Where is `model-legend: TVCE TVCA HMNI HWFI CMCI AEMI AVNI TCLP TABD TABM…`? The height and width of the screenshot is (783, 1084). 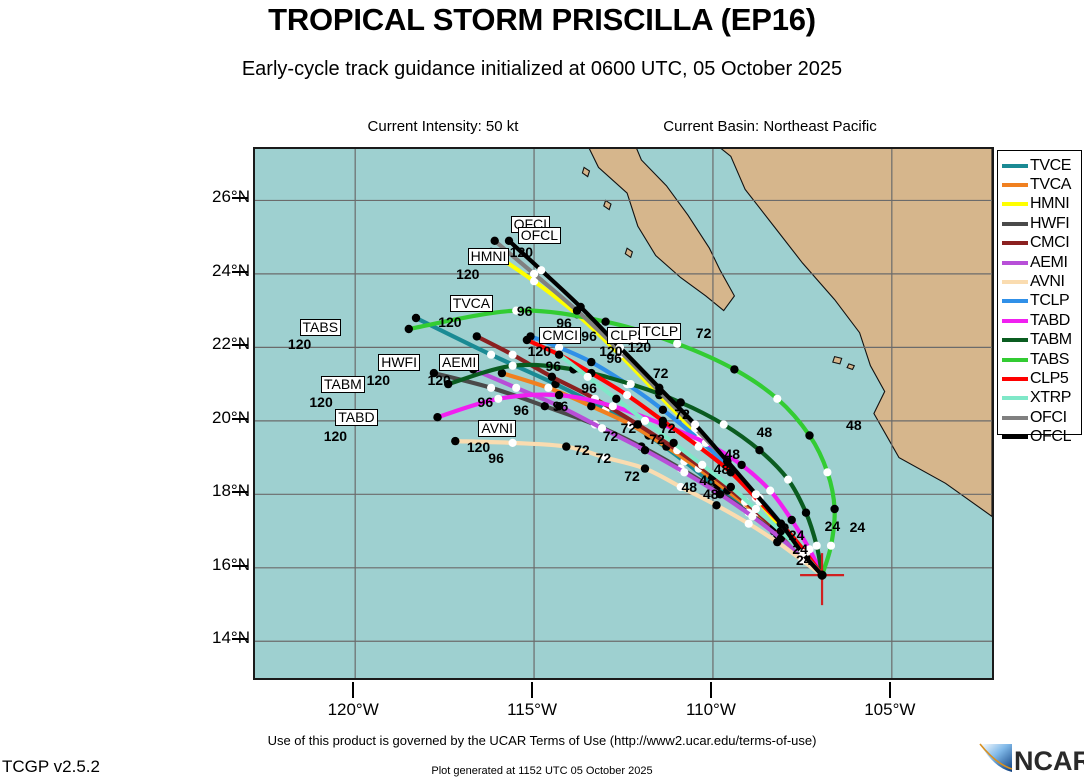 model-legend: TVCE TVCA HMNI HWFI CMCI AEMI AVNI TCLP TABD TABM… is located at coordinates (1039, 297).